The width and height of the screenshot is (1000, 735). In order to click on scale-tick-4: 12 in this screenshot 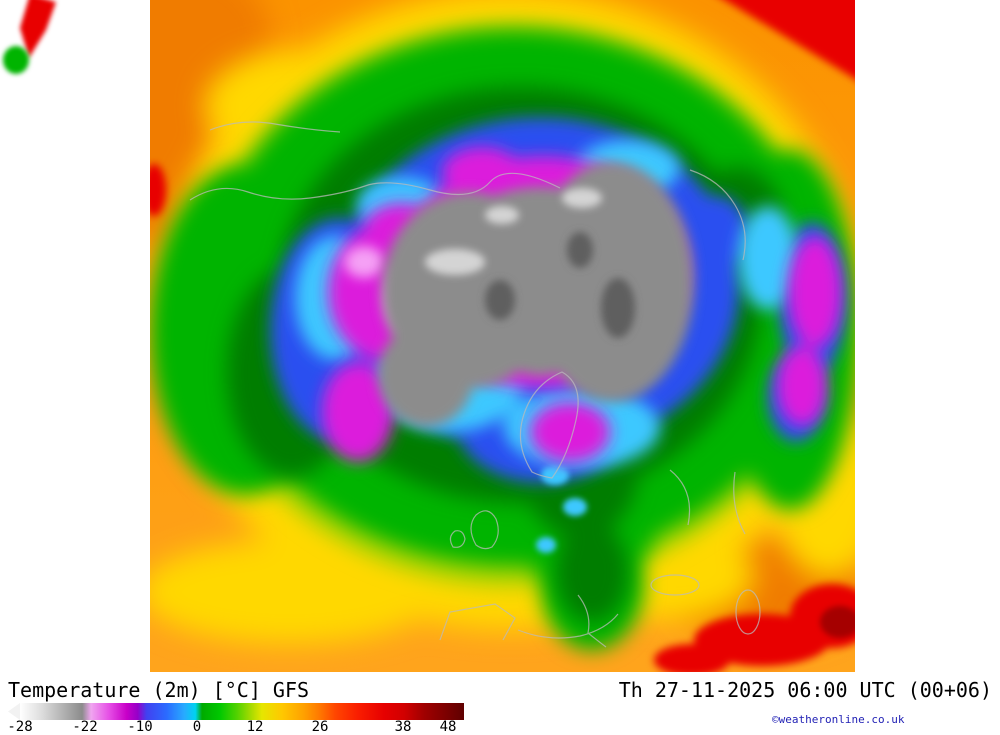, I will do `click(255, 727)`.